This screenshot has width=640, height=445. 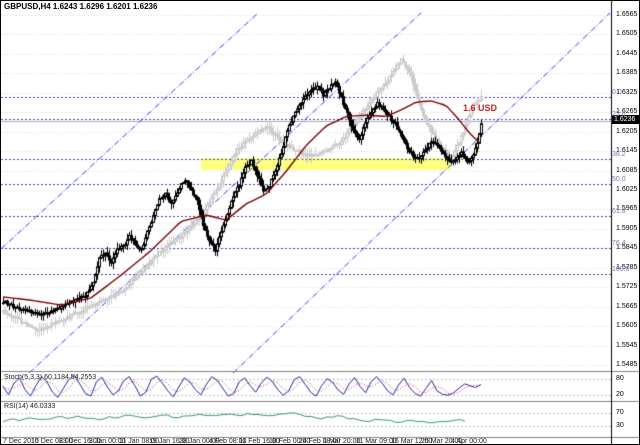 What do you see at coordinates (627, 228) in the screenshot?
I see `price-axis-label: 1.5905` at bounding box center [627, 228].